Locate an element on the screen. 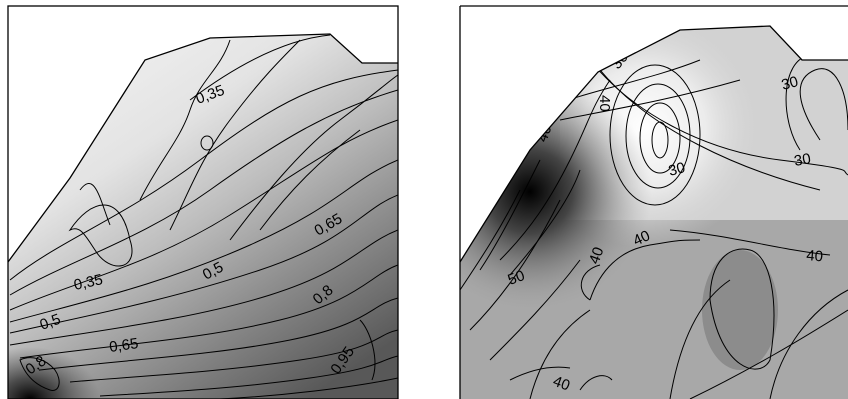 The width and height of the screenshot is (848, 399). contour-label: 0,35 is located at coordinates (88, 282).